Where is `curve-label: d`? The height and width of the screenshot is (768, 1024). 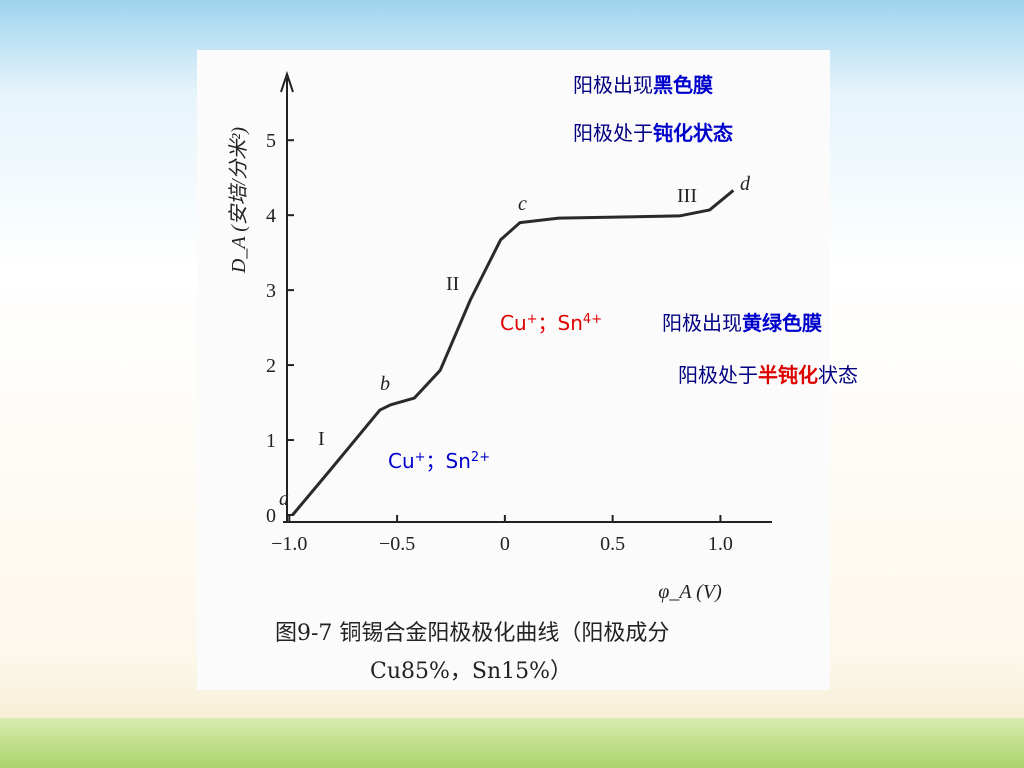
curve-label: d is located at coordinates (745, 184).